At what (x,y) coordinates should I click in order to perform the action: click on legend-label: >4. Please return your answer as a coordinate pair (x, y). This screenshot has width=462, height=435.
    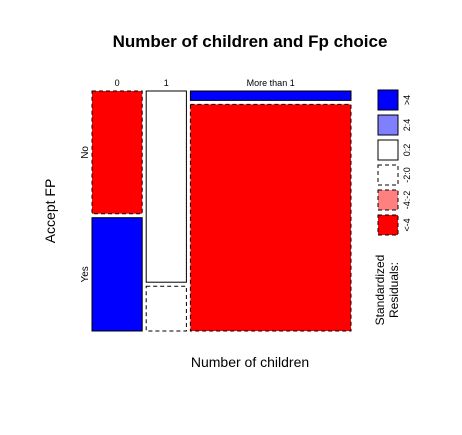
    Looking at the image, I should click on (407, 100).